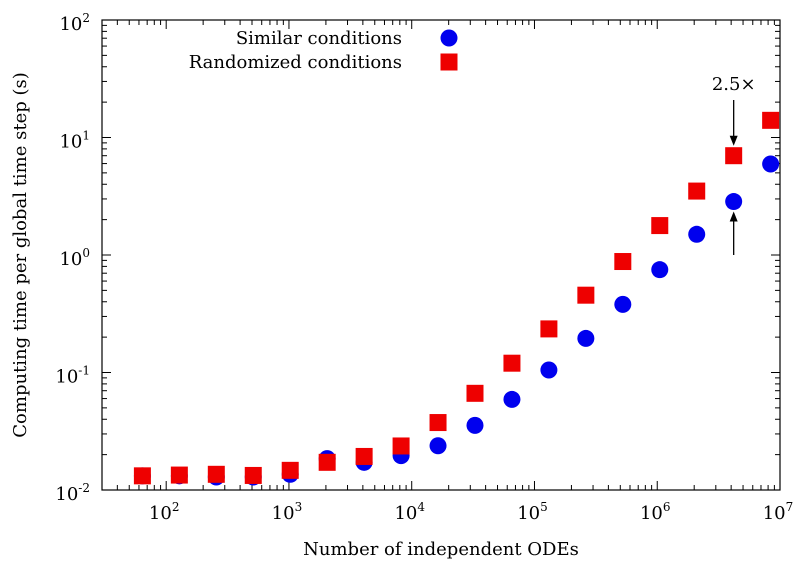  Describe the element at coordinates (319, 38) in the screenshot. I see `legend-label-similar: Similar conditions` at that location.